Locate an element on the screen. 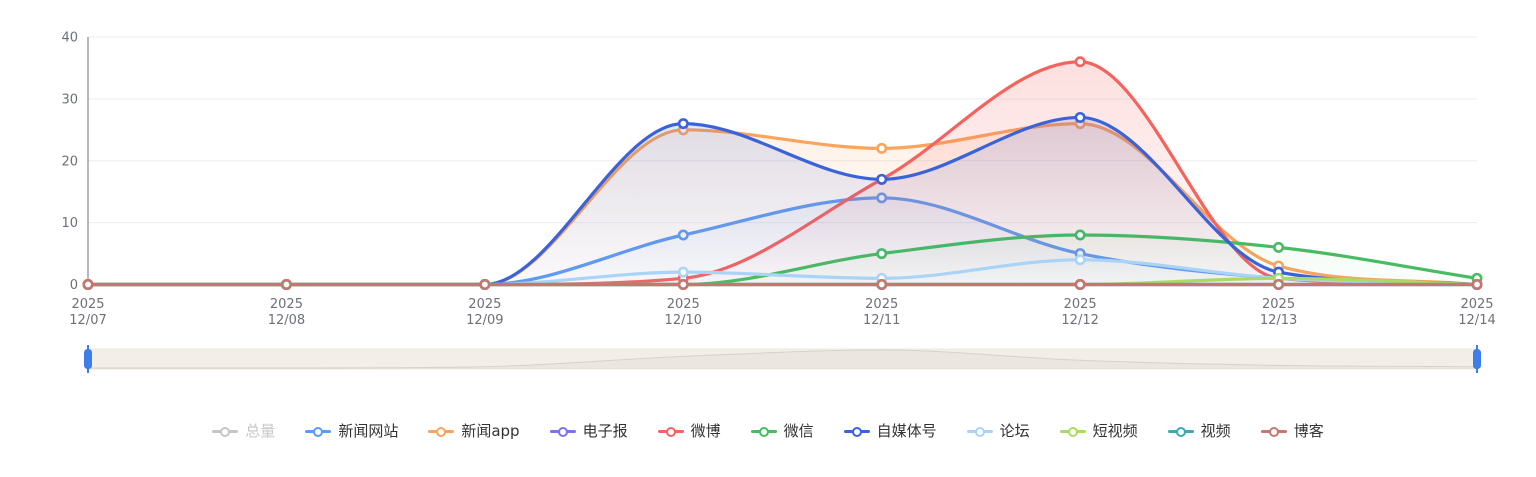 This screenshot has height=477, width=1536. legend-label: 总量 is located at coordinates (260, 431).